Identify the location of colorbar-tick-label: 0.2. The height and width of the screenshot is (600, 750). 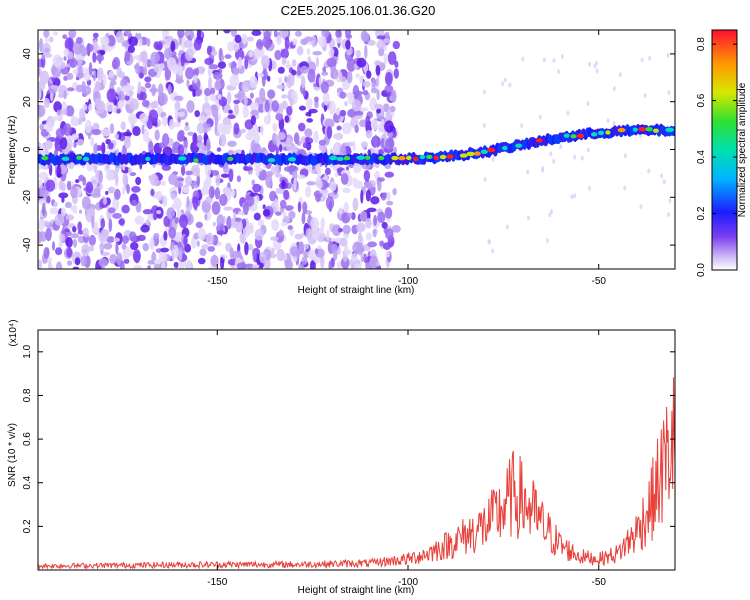
(701, 213).